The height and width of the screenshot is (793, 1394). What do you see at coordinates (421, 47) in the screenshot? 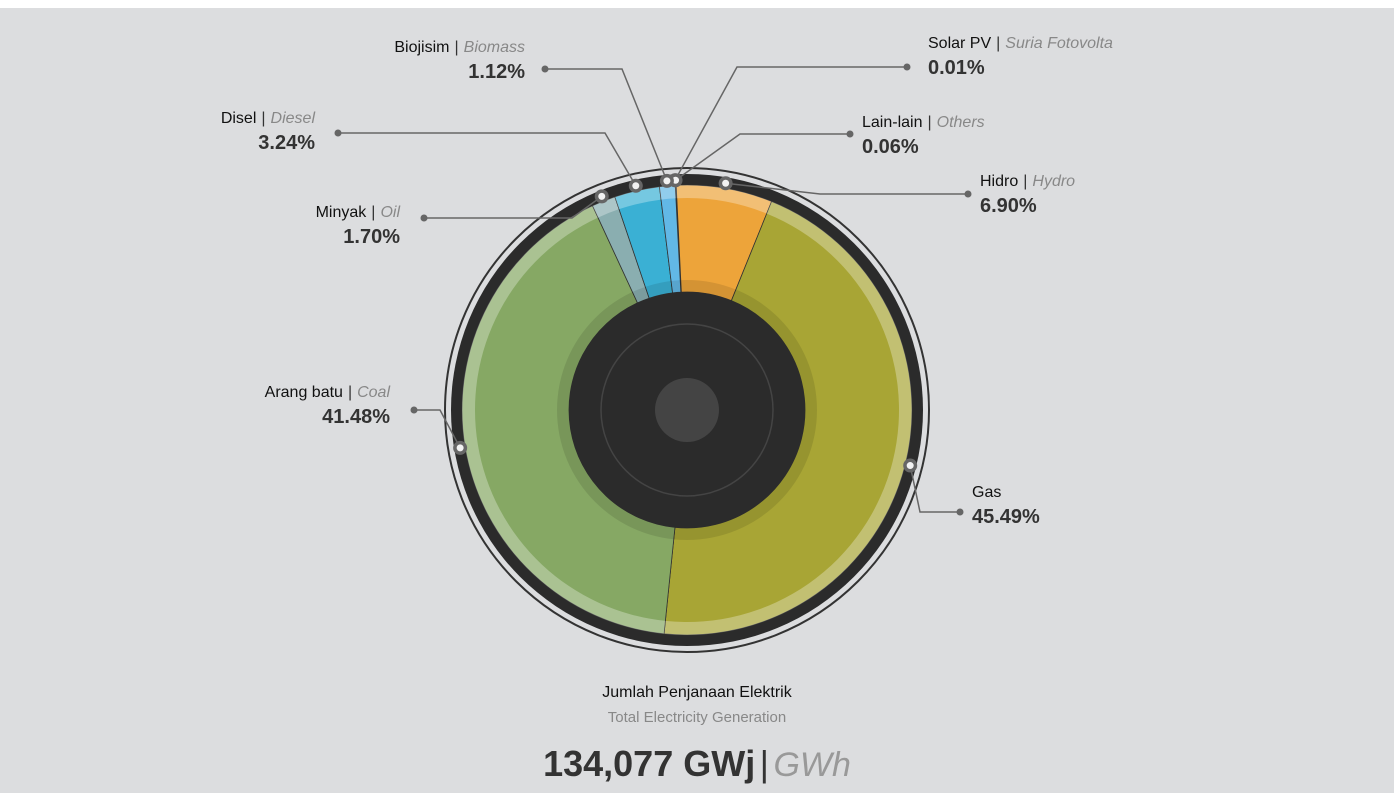
I see `slice-name: Biojisim` at bounding box center [421, 47].